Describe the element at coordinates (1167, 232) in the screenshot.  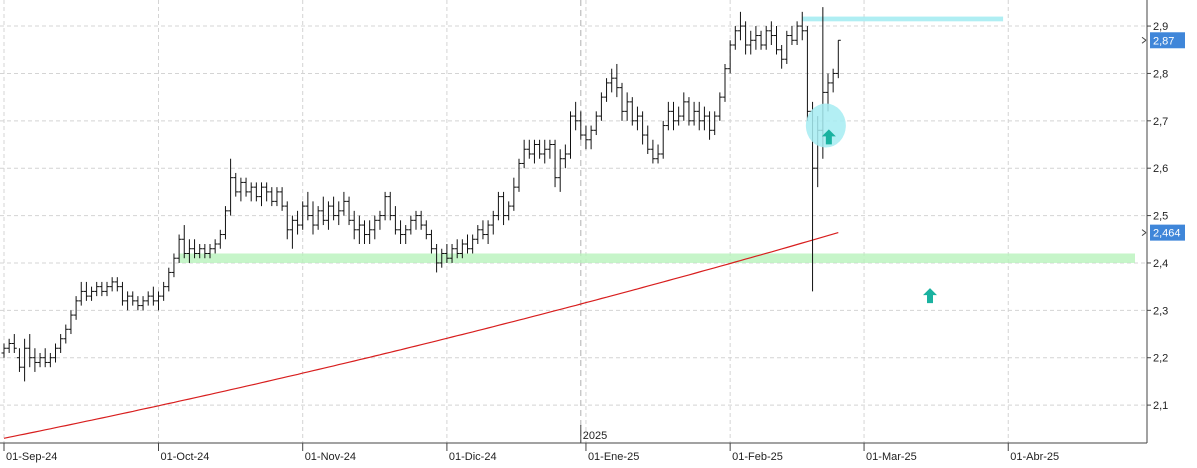
I see `ma-value-badge-bg` at that location.